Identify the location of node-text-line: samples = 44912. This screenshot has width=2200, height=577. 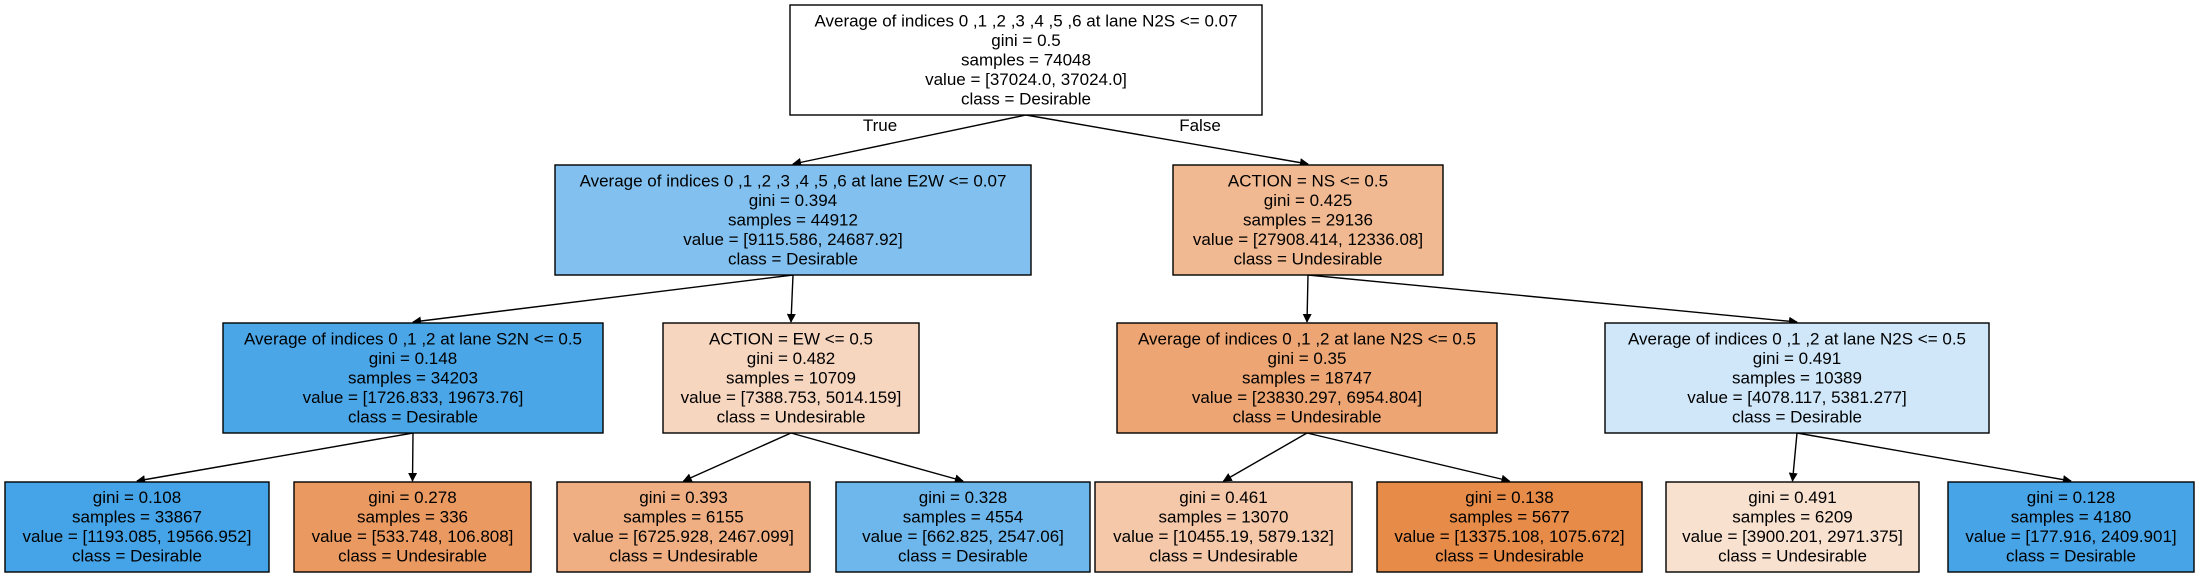
(793, 219).